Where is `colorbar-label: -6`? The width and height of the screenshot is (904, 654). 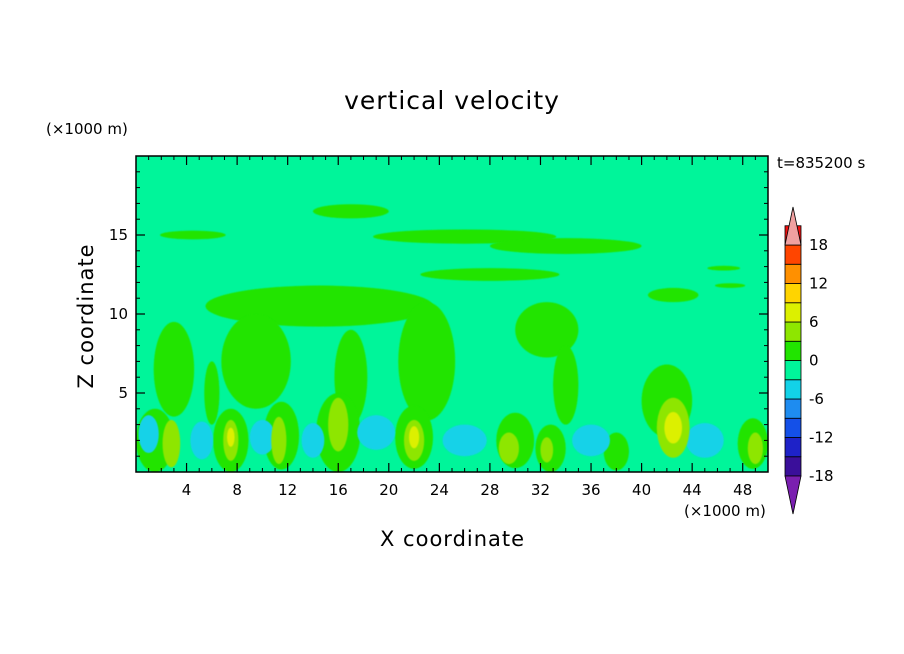 colorbar-label: -6 is located at coordinates (816, 399).